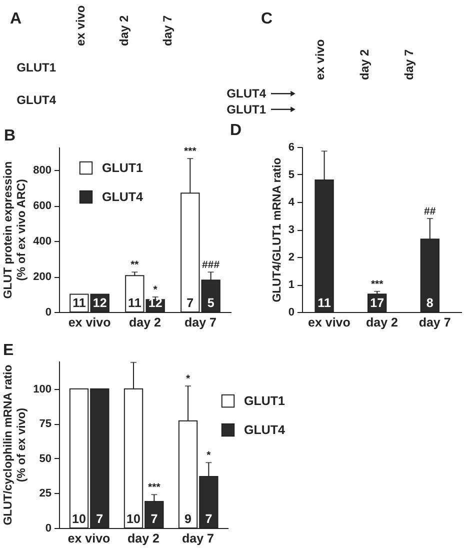  Describe the element at coordinates (42, 389) in the screenshot. I see `y-tick-label: 100` at that location.